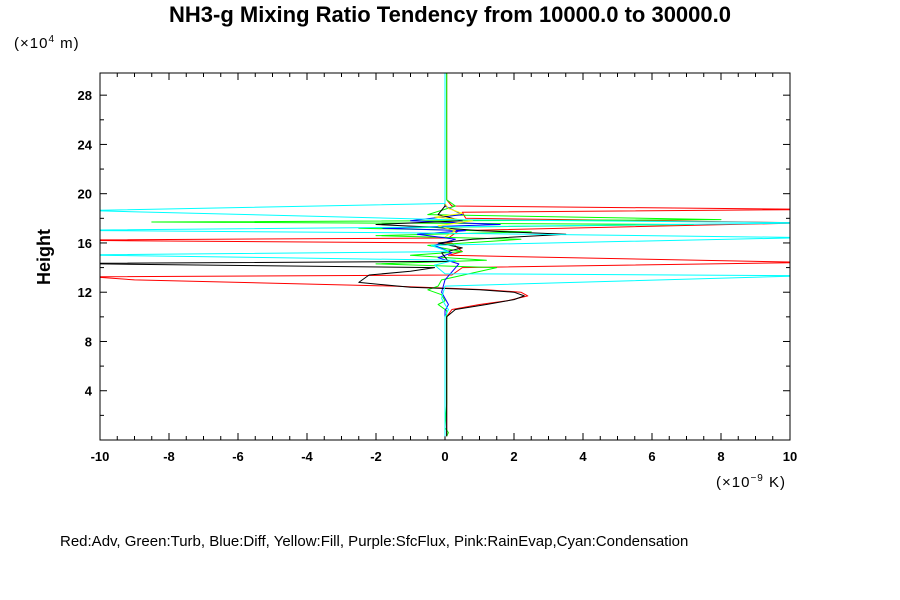 This screenshot has width=900, height=600. Describe the element at coordinates (44, 257) in the screenshot. I see `y-axis-title: Height` at that location.